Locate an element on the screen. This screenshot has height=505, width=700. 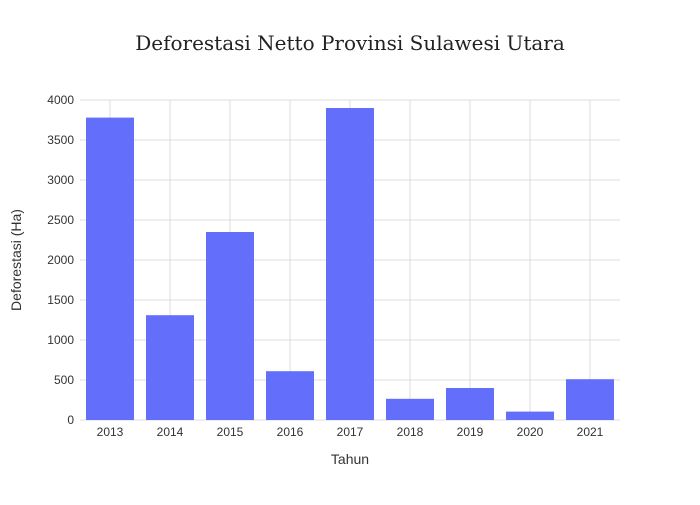
x-tick-label: 2014 is located at coordinates (170, 432).